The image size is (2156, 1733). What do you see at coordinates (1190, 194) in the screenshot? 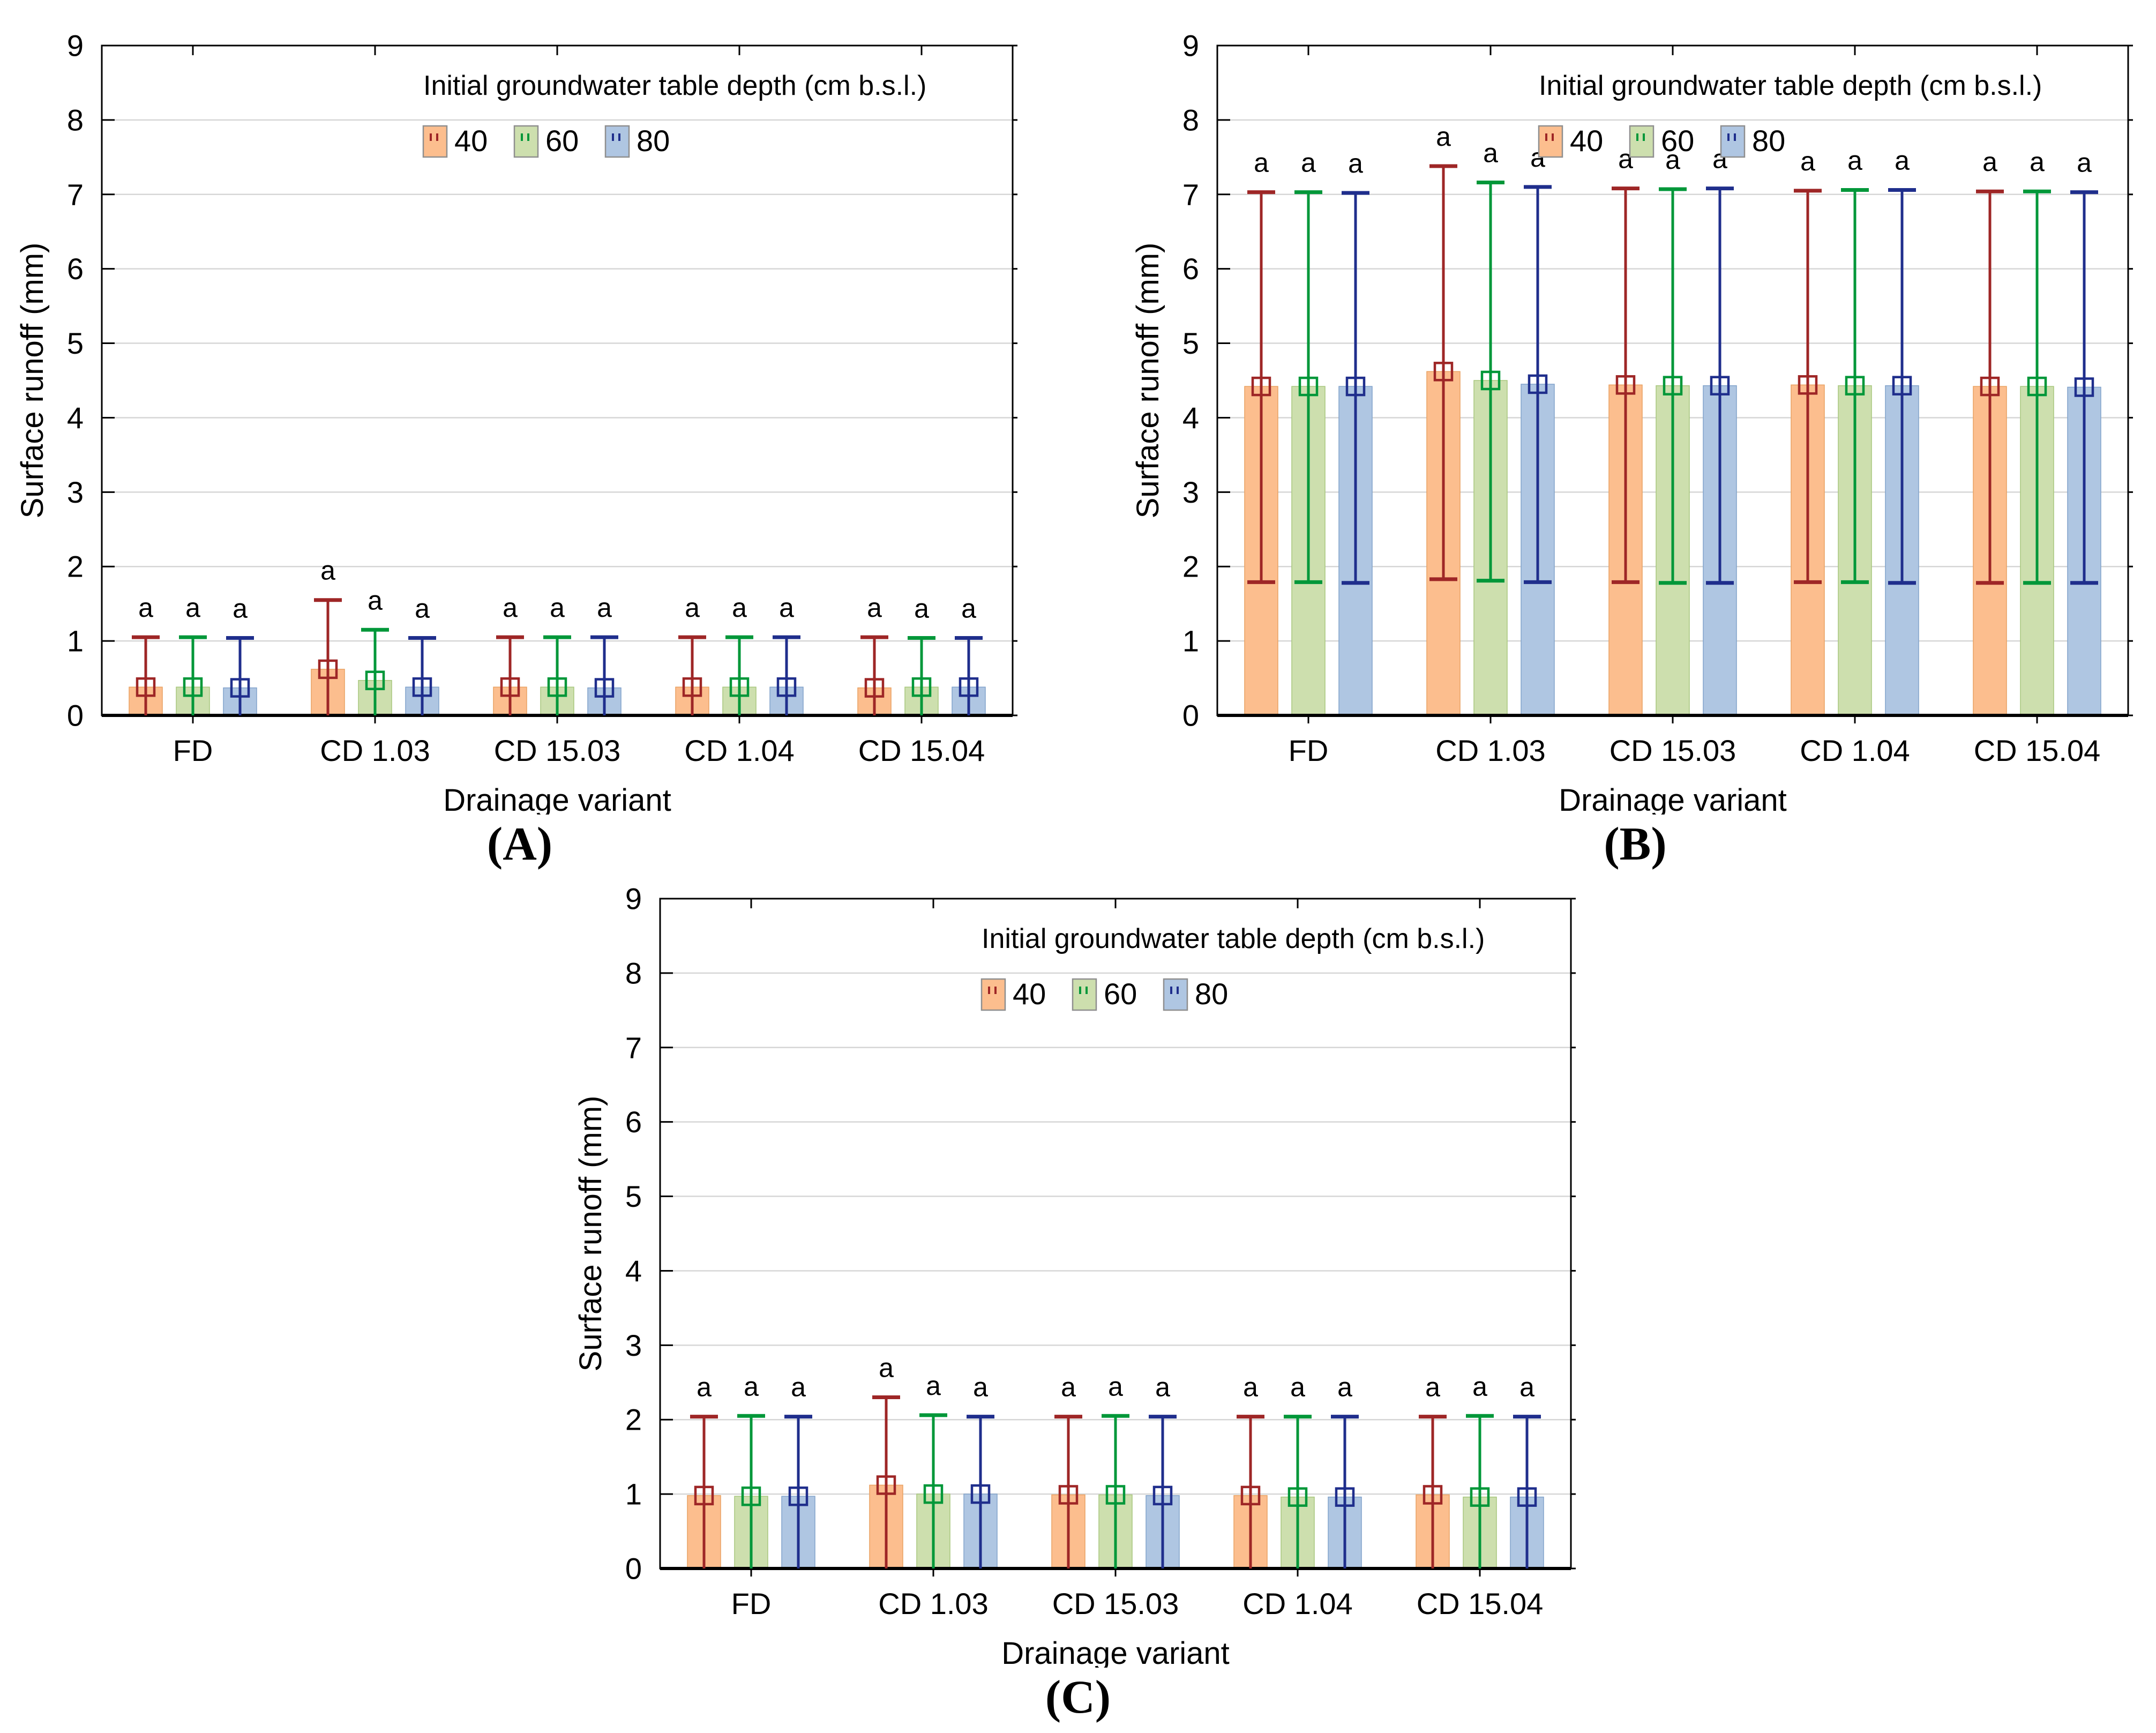
I see `y-tick-label: 7` at bounding box center [1190, 194].